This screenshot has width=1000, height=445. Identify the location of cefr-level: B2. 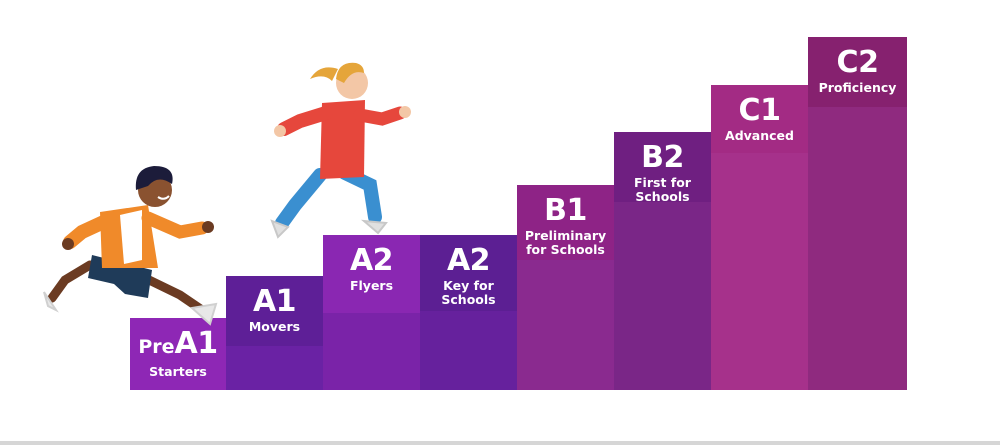
(662, 158).